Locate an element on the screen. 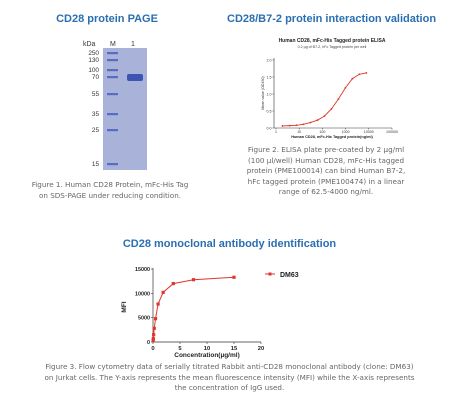 This screenshot has height=400, width=459. elisa-chart-title: Human CD28, mFc-His Tagged protein ELISA is located at coordinates (332, 41).